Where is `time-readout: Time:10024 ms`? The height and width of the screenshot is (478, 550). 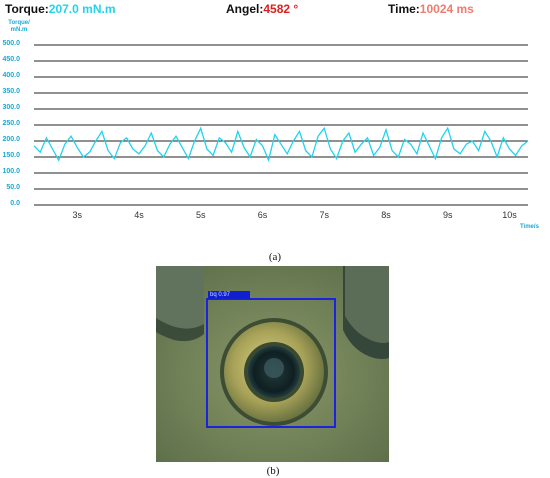 time-readout: Time:10024 ms is located at coordinates (431, 9).